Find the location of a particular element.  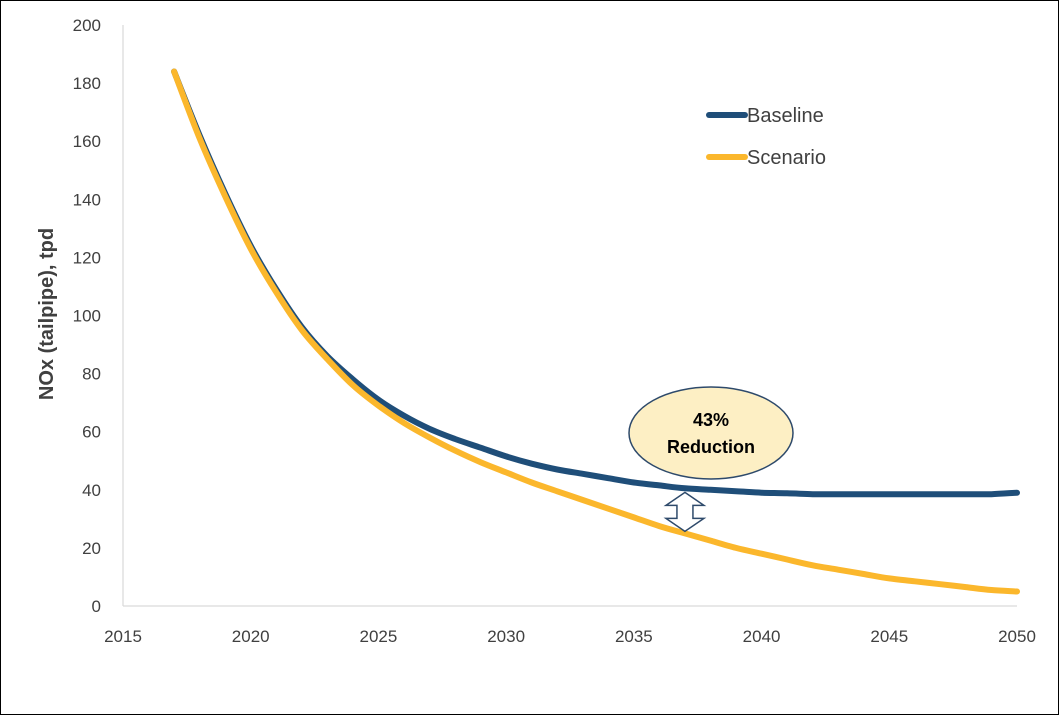

x-tick-label: 2025 is located at coordinates (379, 636).